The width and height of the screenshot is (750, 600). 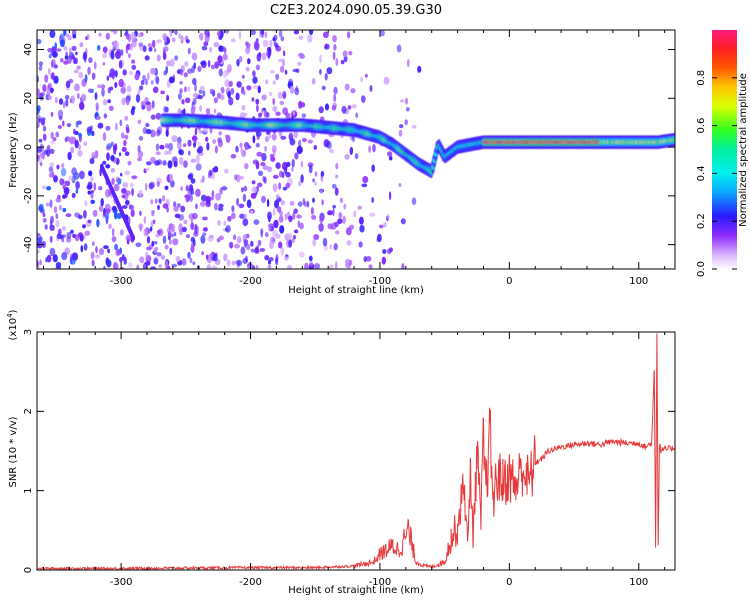 I want to click on heatmap-xtick-label: -100, so click(x=380, y=281).